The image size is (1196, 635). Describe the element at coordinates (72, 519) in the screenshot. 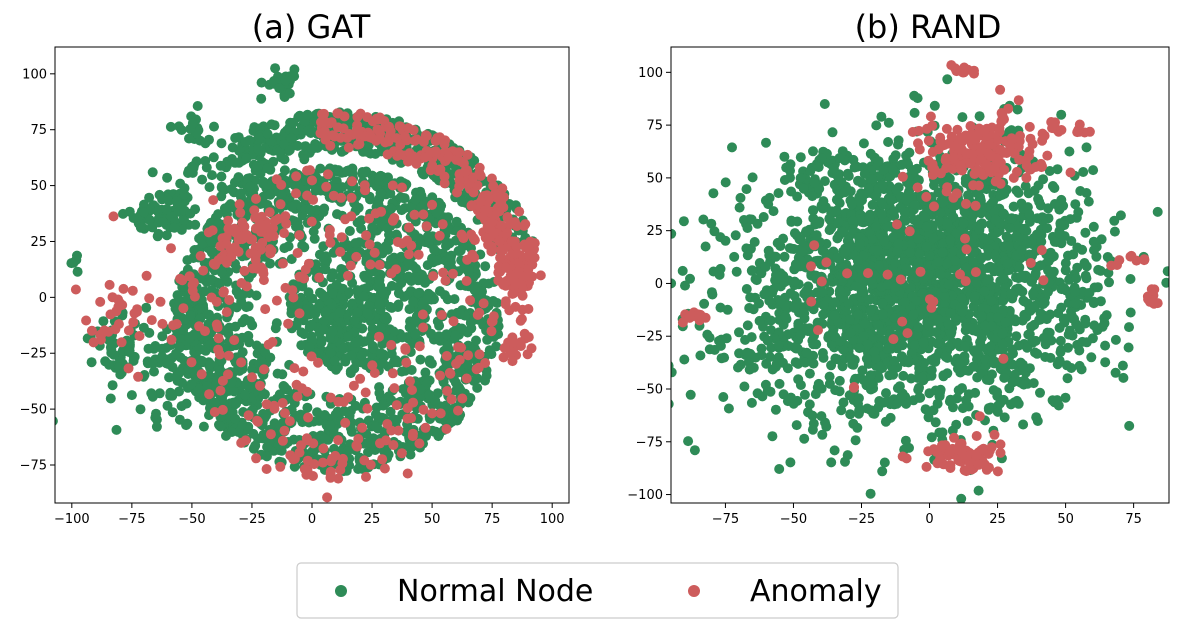

I see `x-tick-label: −100` at that location.